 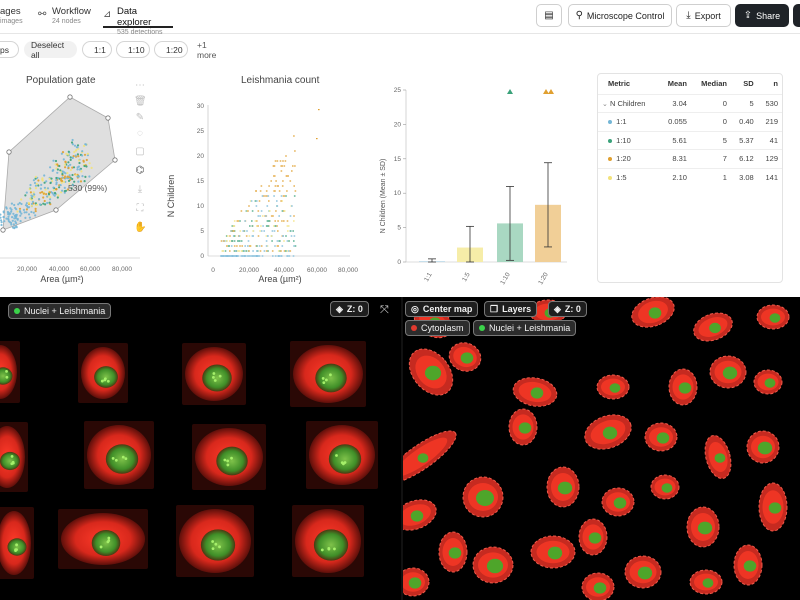 I want to click on z-level-label: Z: 0, so click(x=572, y=309).